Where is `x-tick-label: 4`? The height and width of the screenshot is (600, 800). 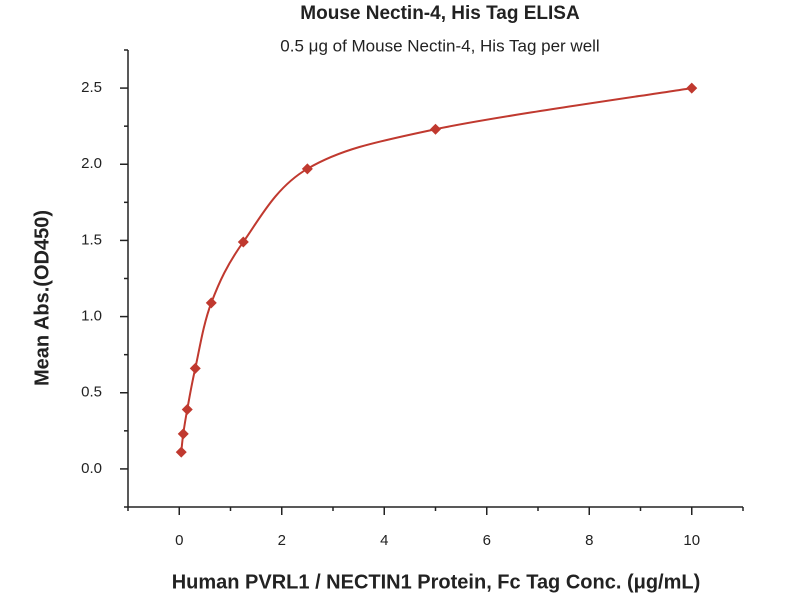 x-tick-label: 4 is located at coordinates (384, 540).